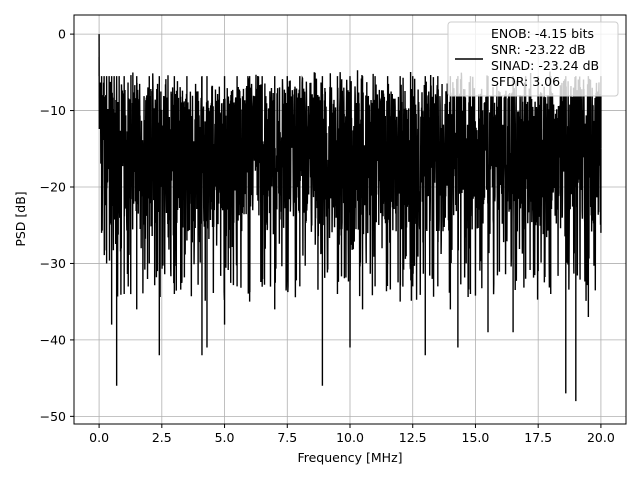 The image size is (640, 480). What do you see at coordinates (349, 457) in the screenshot?
I see `x-axis-label: Frequency [MHz]` at bounding box center [349, 457].